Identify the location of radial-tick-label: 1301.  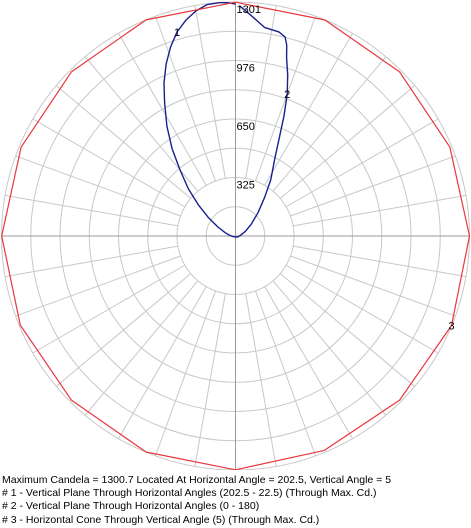
(249, 10).